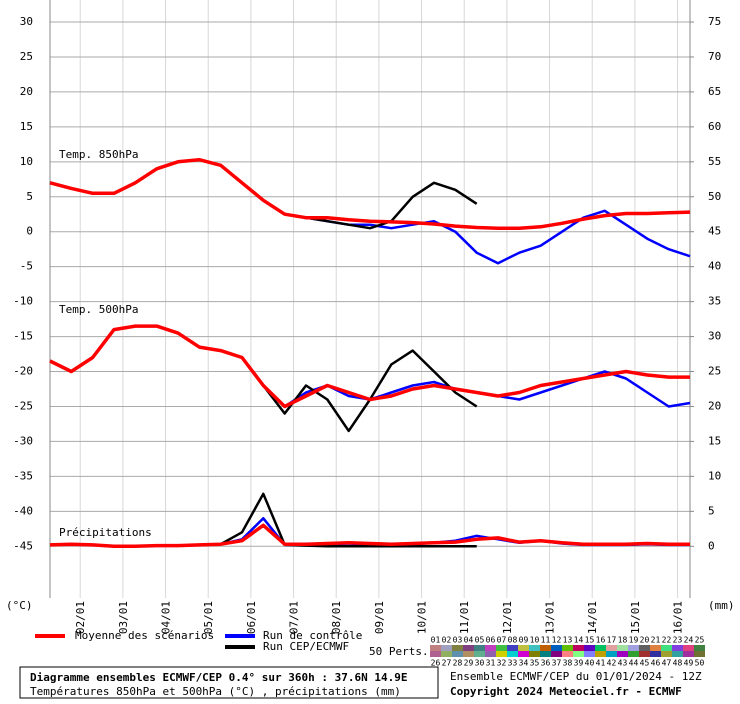  I want to click on y-tick-label: -45, so click(23, 545).